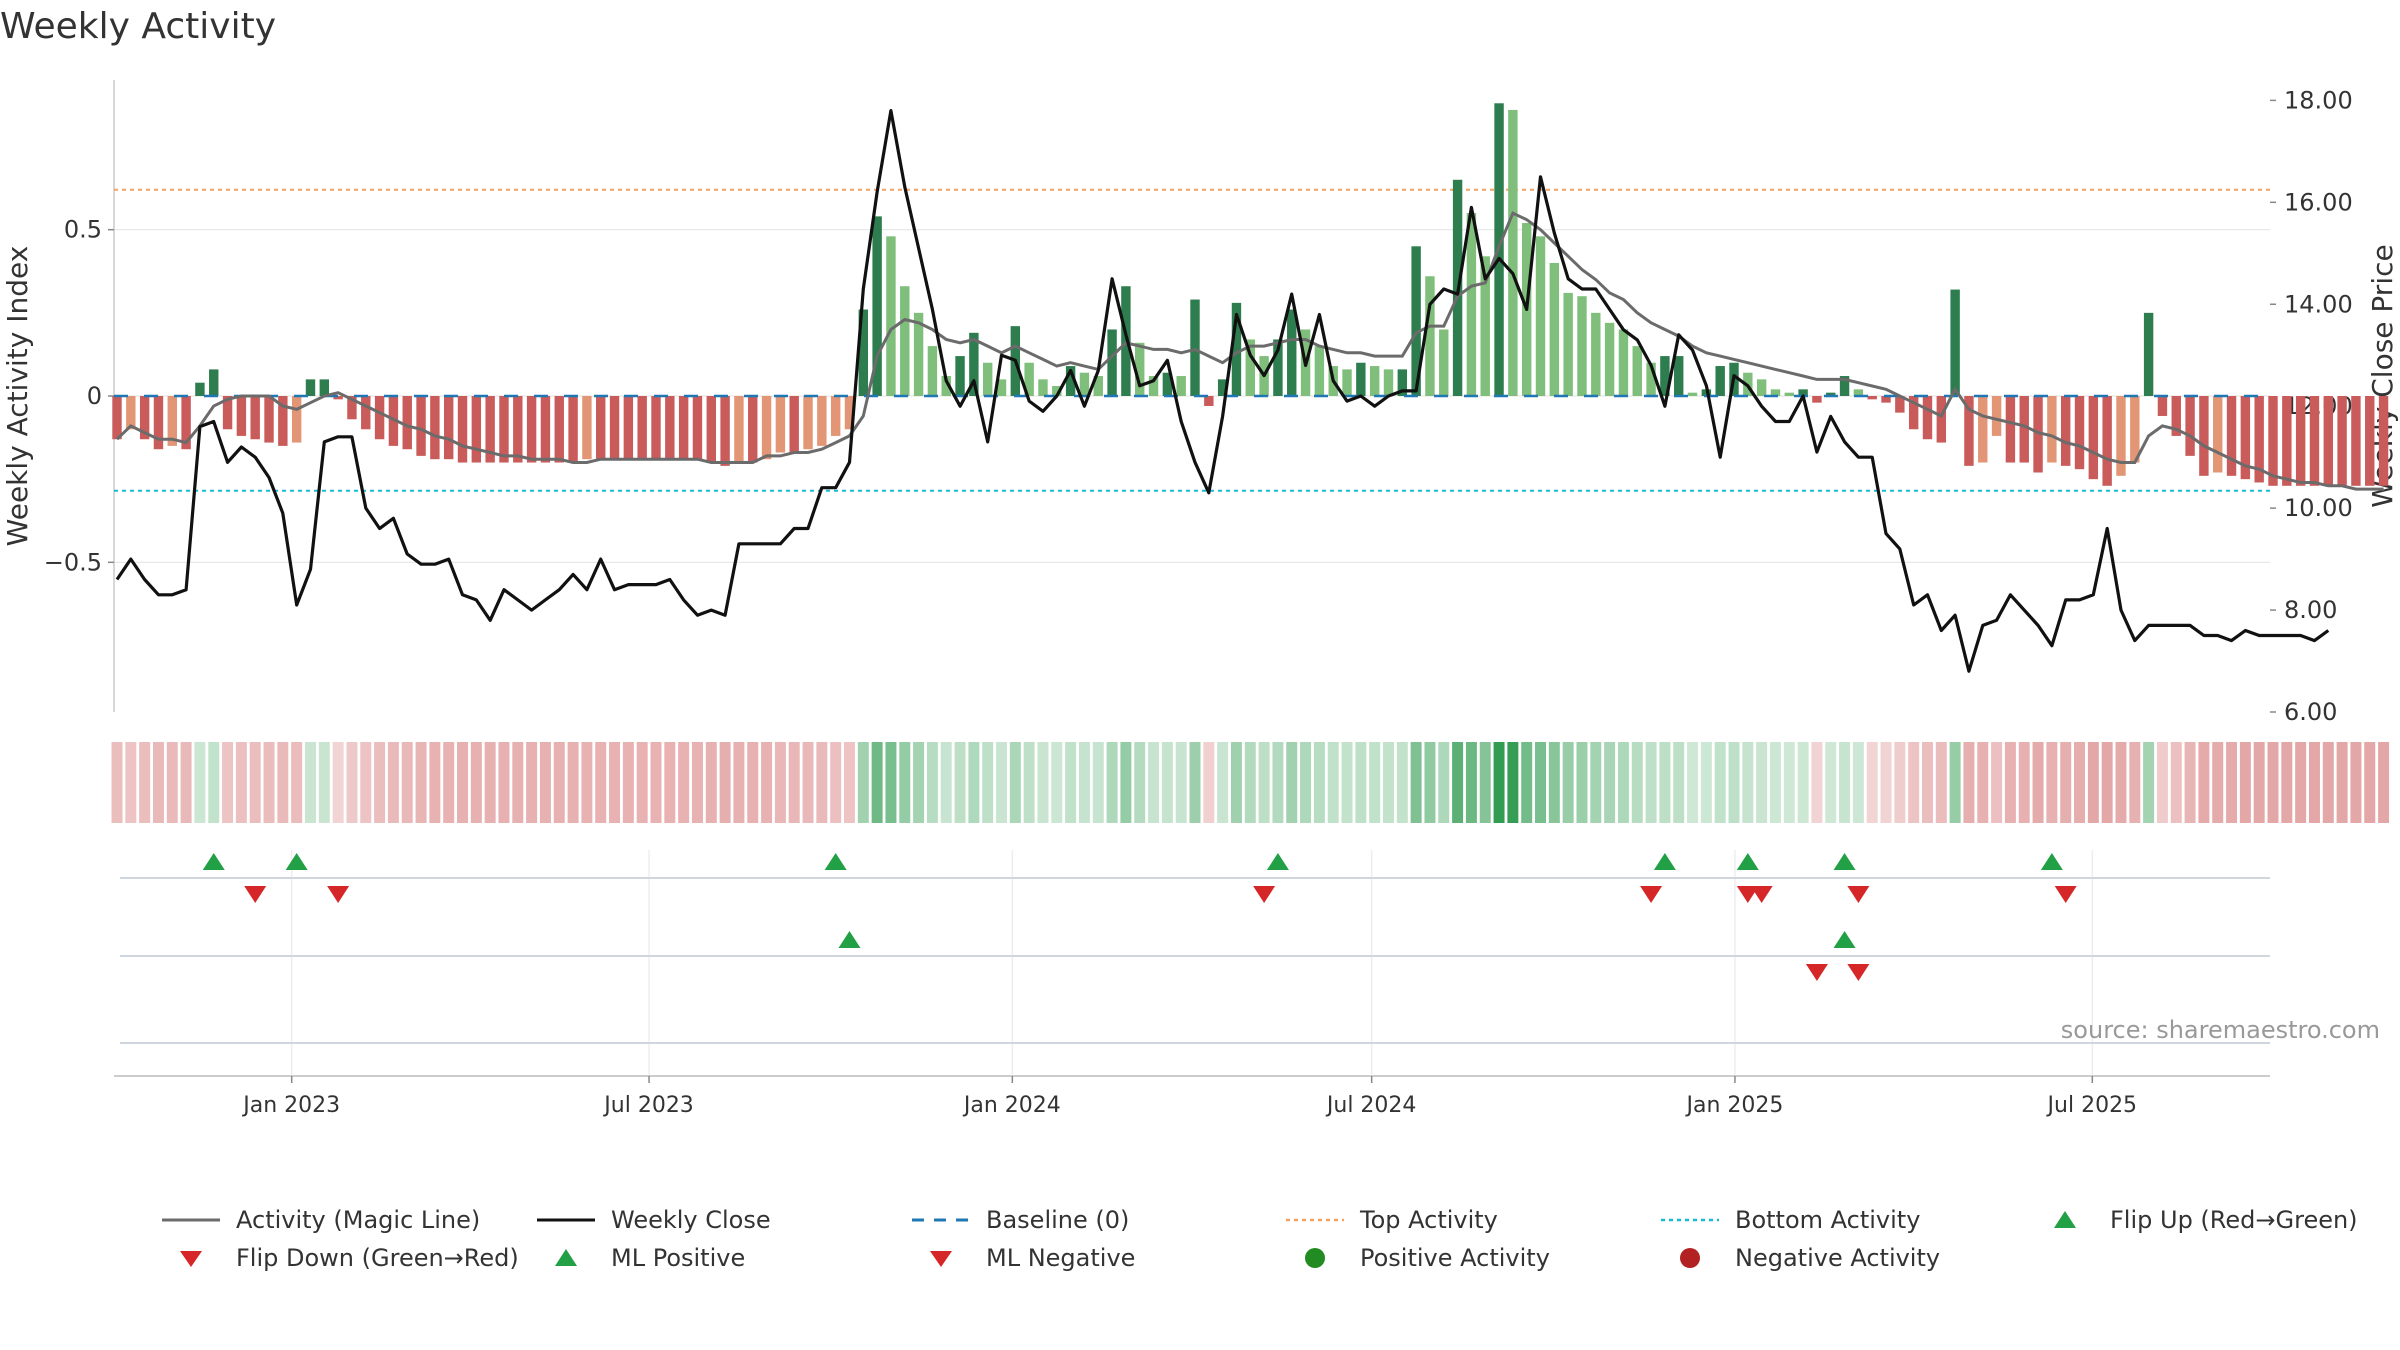 This screenshot has height=1350, width=2400. What do you see at coordinates (2318, 100) in the screenshot?
I see `y-right-tick-label: 18.00` at bounding box center [2318, 100].